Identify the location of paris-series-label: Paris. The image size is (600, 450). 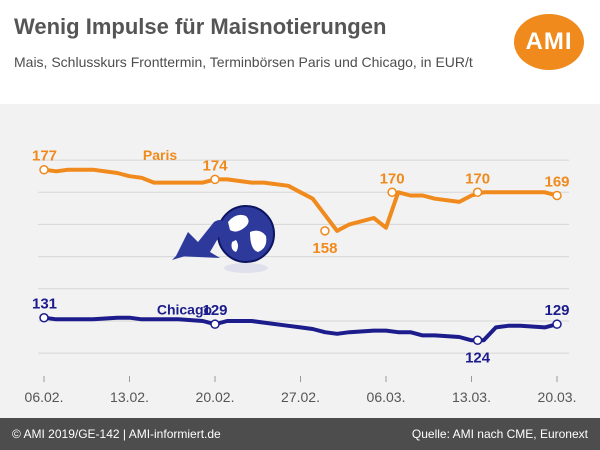
(160, 155).